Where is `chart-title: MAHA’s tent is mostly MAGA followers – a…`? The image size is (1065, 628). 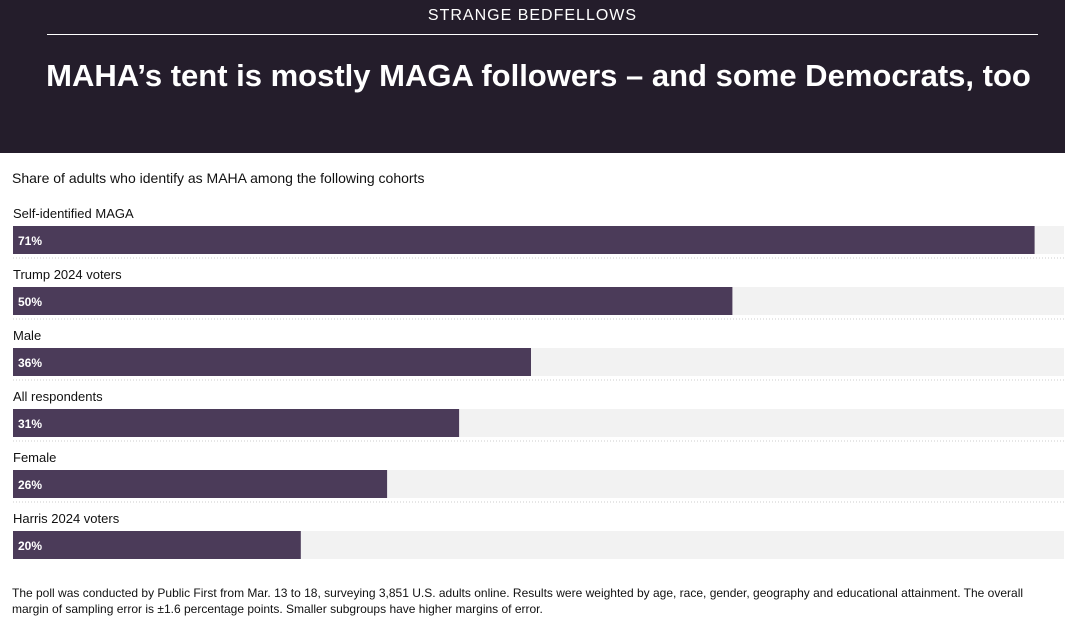
chart-title: MAHA’s tent is mostly MAGA followers – a… is located at coordinates (538, 75).